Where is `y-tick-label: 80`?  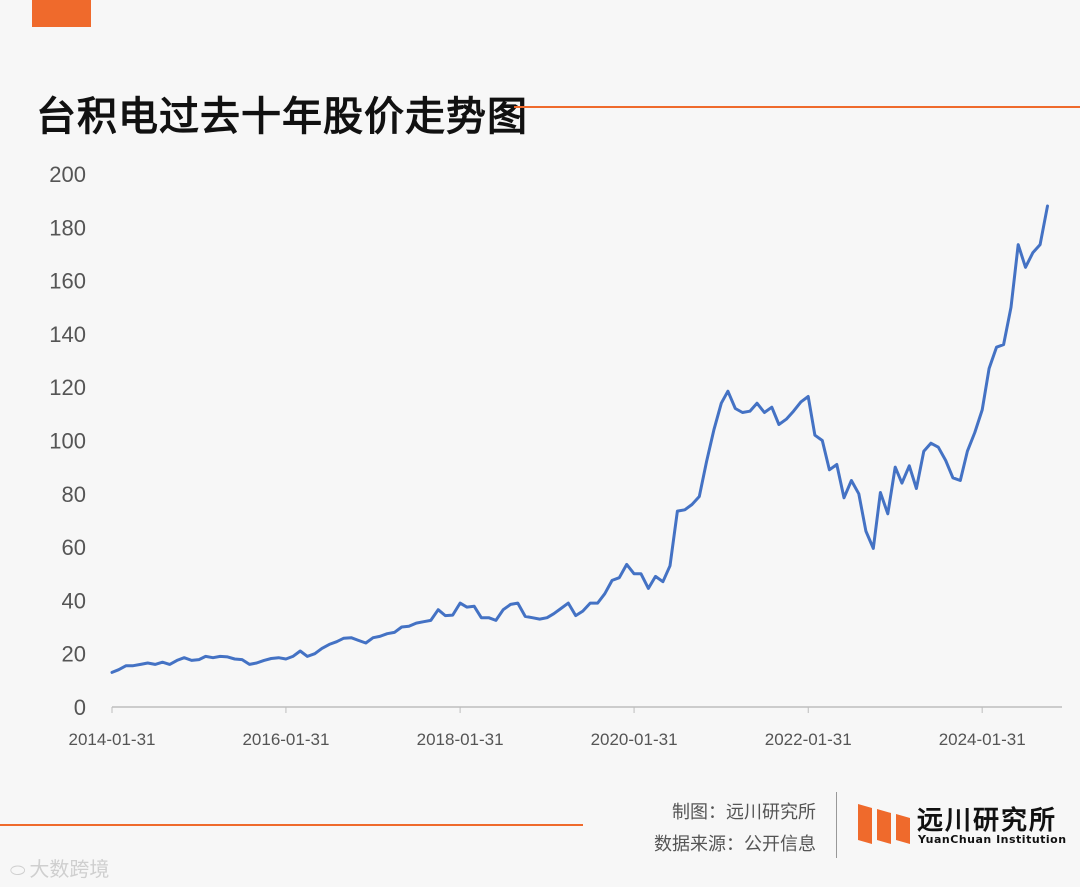
y-tick-label: 80 is located at coordinates (74, 494).